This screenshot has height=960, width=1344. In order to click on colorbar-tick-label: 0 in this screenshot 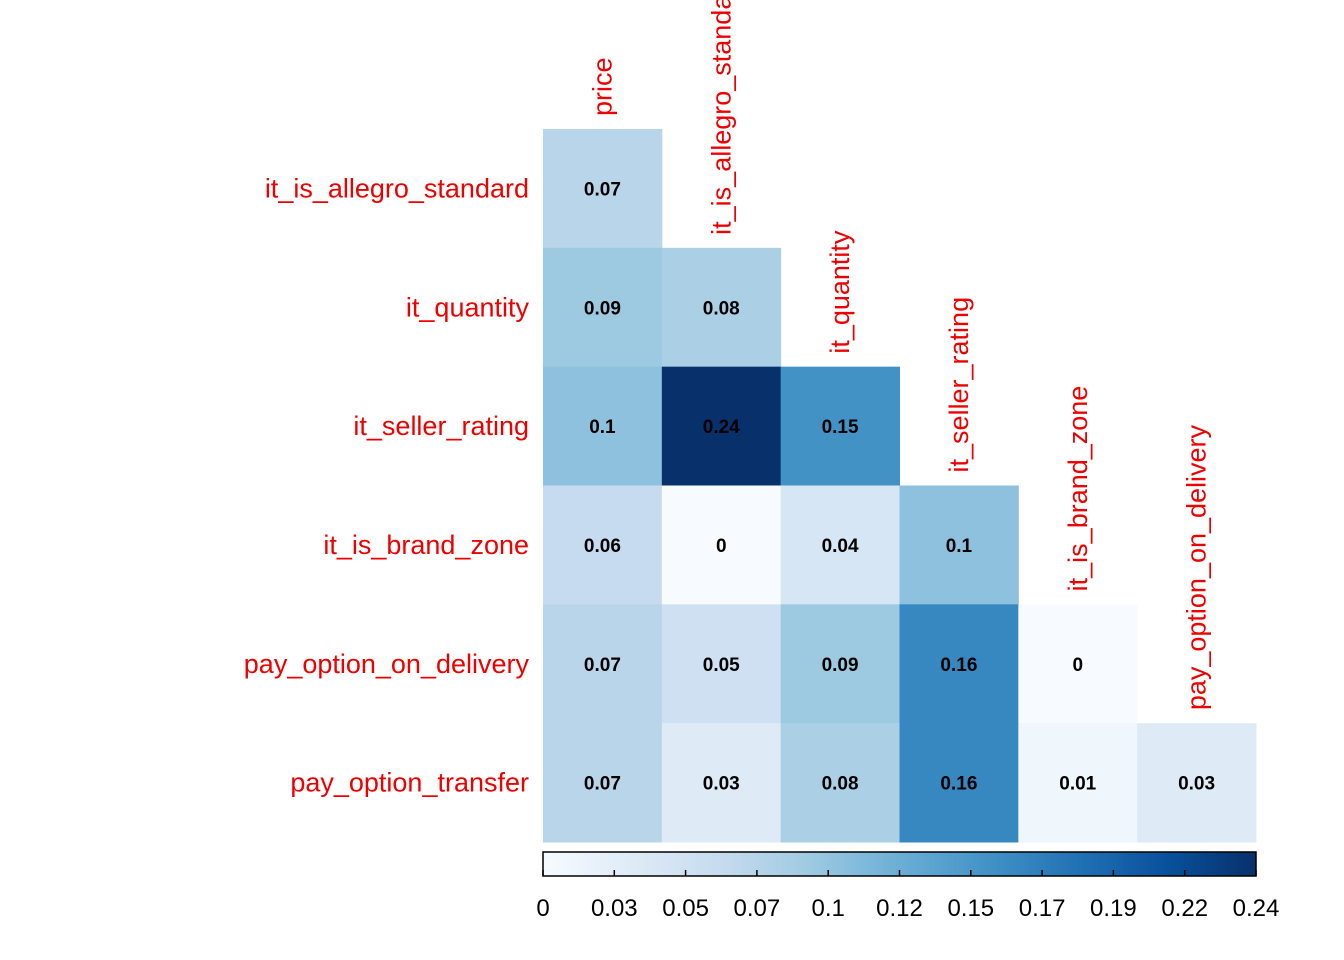, I will do `click(542, 908)`.